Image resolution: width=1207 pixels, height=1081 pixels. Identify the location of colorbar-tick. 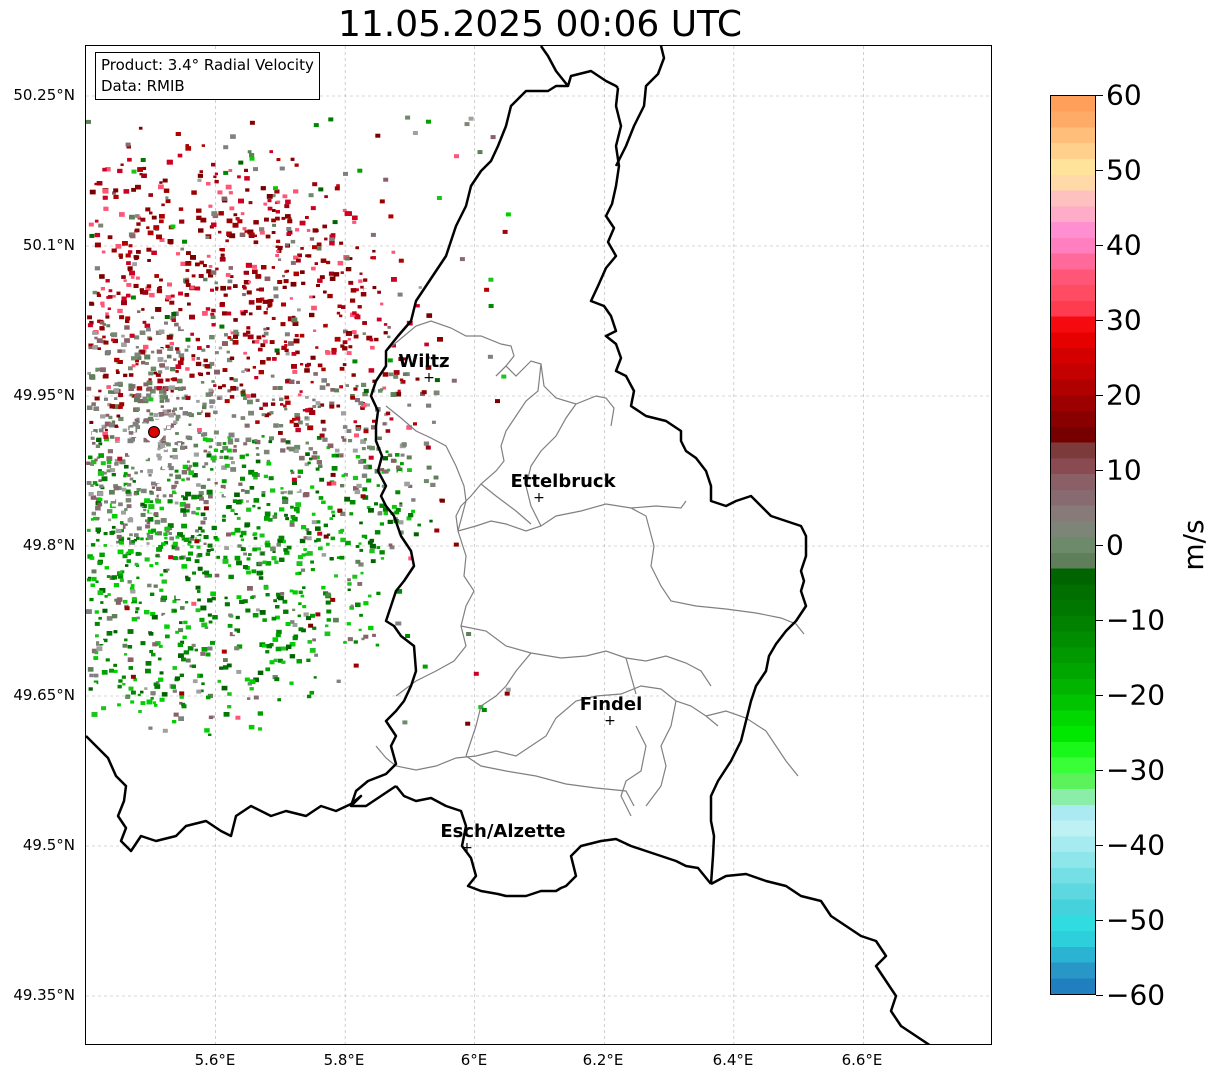
(1099, 170).